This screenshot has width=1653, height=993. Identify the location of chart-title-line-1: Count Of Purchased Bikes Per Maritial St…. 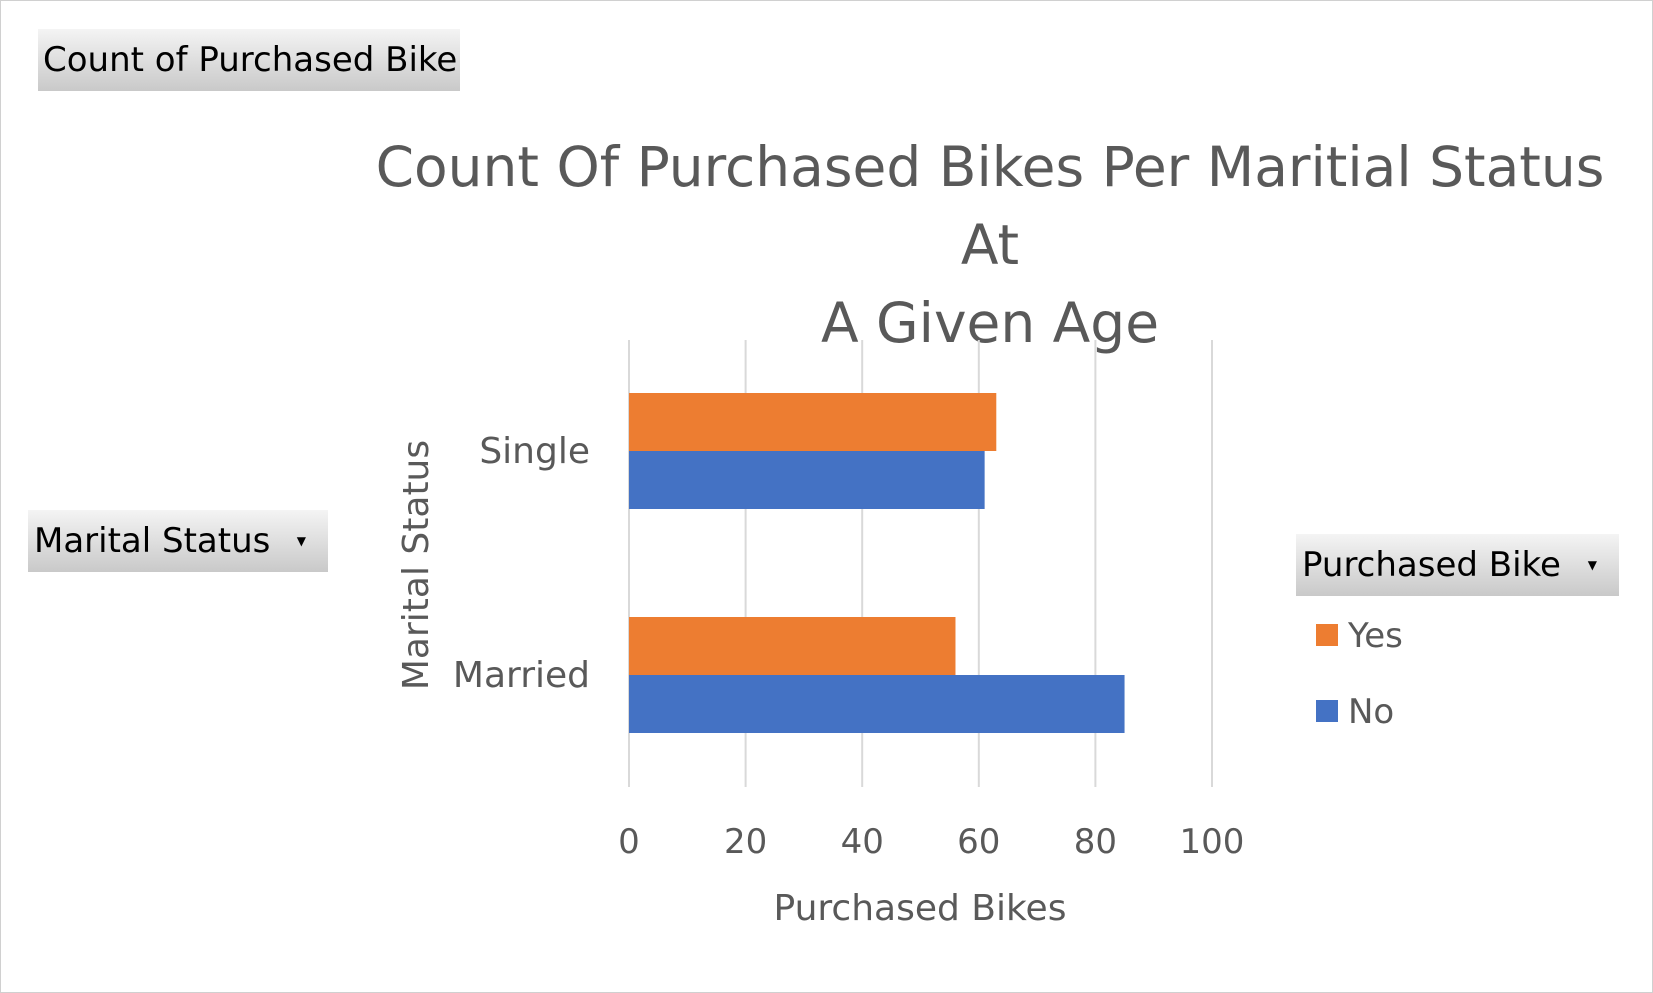
(990, 206).